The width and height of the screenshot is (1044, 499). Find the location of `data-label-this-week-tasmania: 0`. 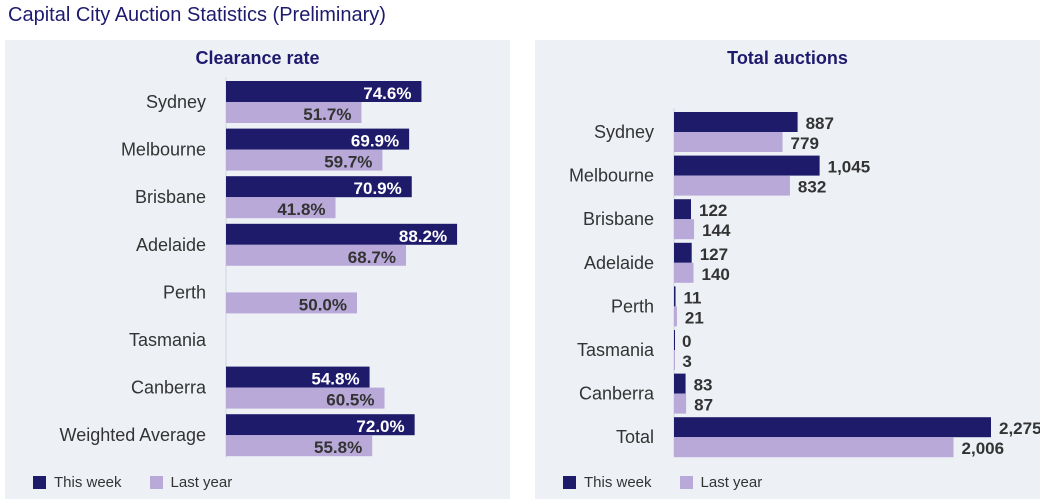

data-label-this-week-tasmania: 0 is located at coordinates (686, 341).